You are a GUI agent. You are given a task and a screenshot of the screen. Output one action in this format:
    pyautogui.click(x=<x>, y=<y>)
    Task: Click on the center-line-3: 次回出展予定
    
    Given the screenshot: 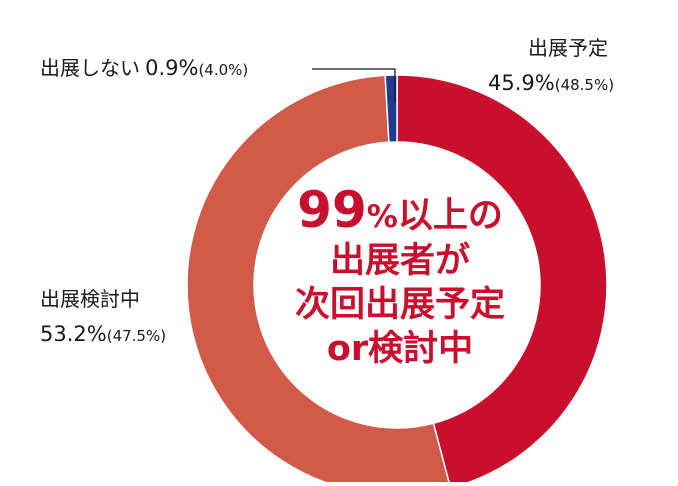 What is the action you would take?
    pyautogui.click(x=399, y=305)
    